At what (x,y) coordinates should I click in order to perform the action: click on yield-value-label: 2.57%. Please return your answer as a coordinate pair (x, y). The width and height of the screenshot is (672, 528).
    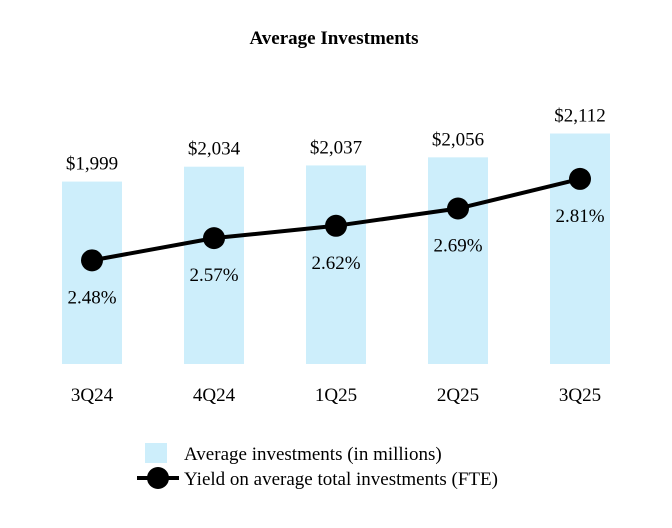
    Looking at the image, I should click on (213, 275).